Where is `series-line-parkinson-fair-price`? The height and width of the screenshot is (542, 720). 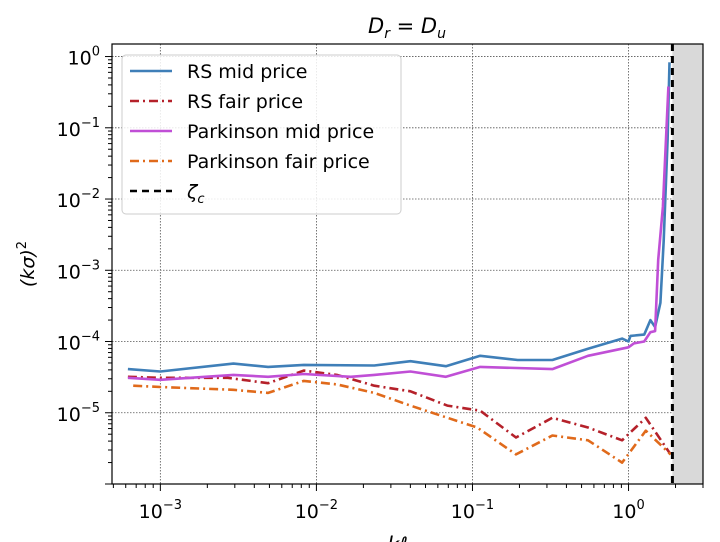 series-line-parkinson-fair-price is located at coordinates (402, 421).